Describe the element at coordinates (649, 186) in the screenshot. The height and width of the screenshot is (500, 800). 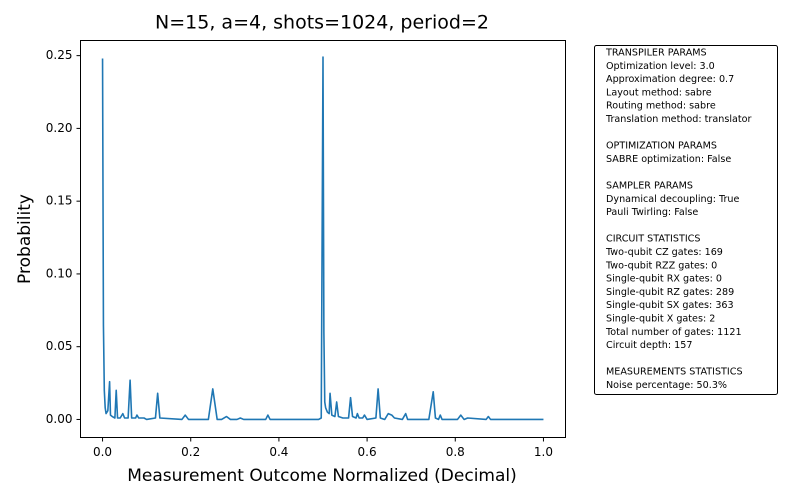
I see `info-heading: SAMPLER PARAMS` at that location.